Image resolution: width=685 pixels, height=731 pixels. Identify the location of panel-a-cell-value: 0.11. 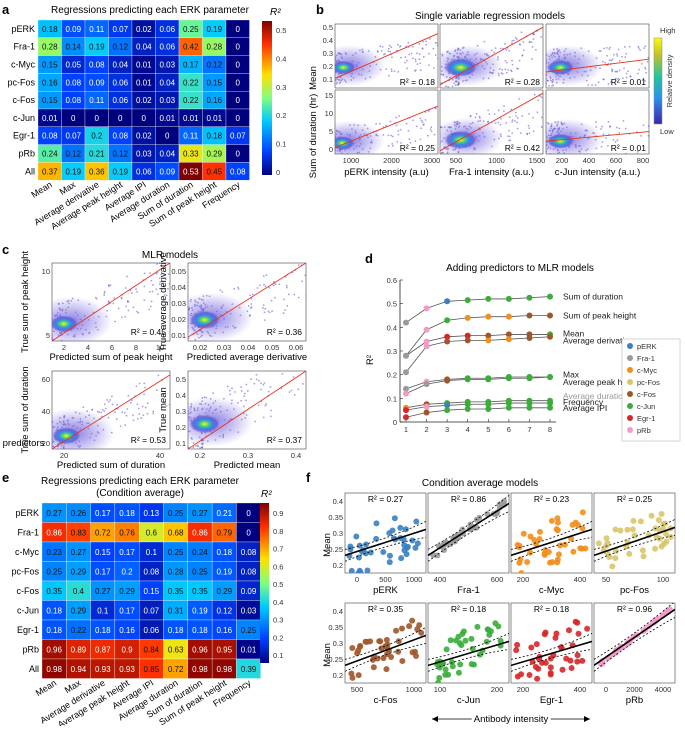
(97, 29).